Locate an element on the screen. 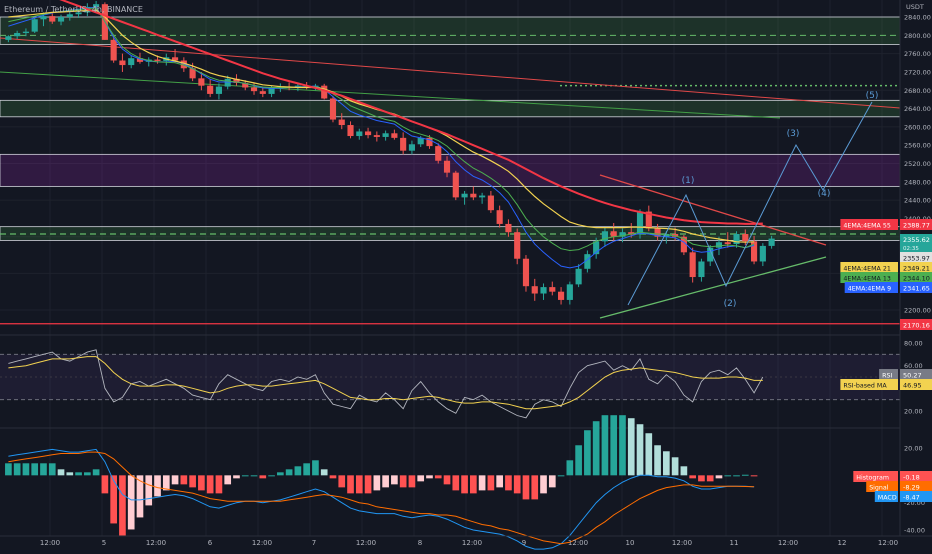  time-label: 8 is located at coordinates (420, 543).